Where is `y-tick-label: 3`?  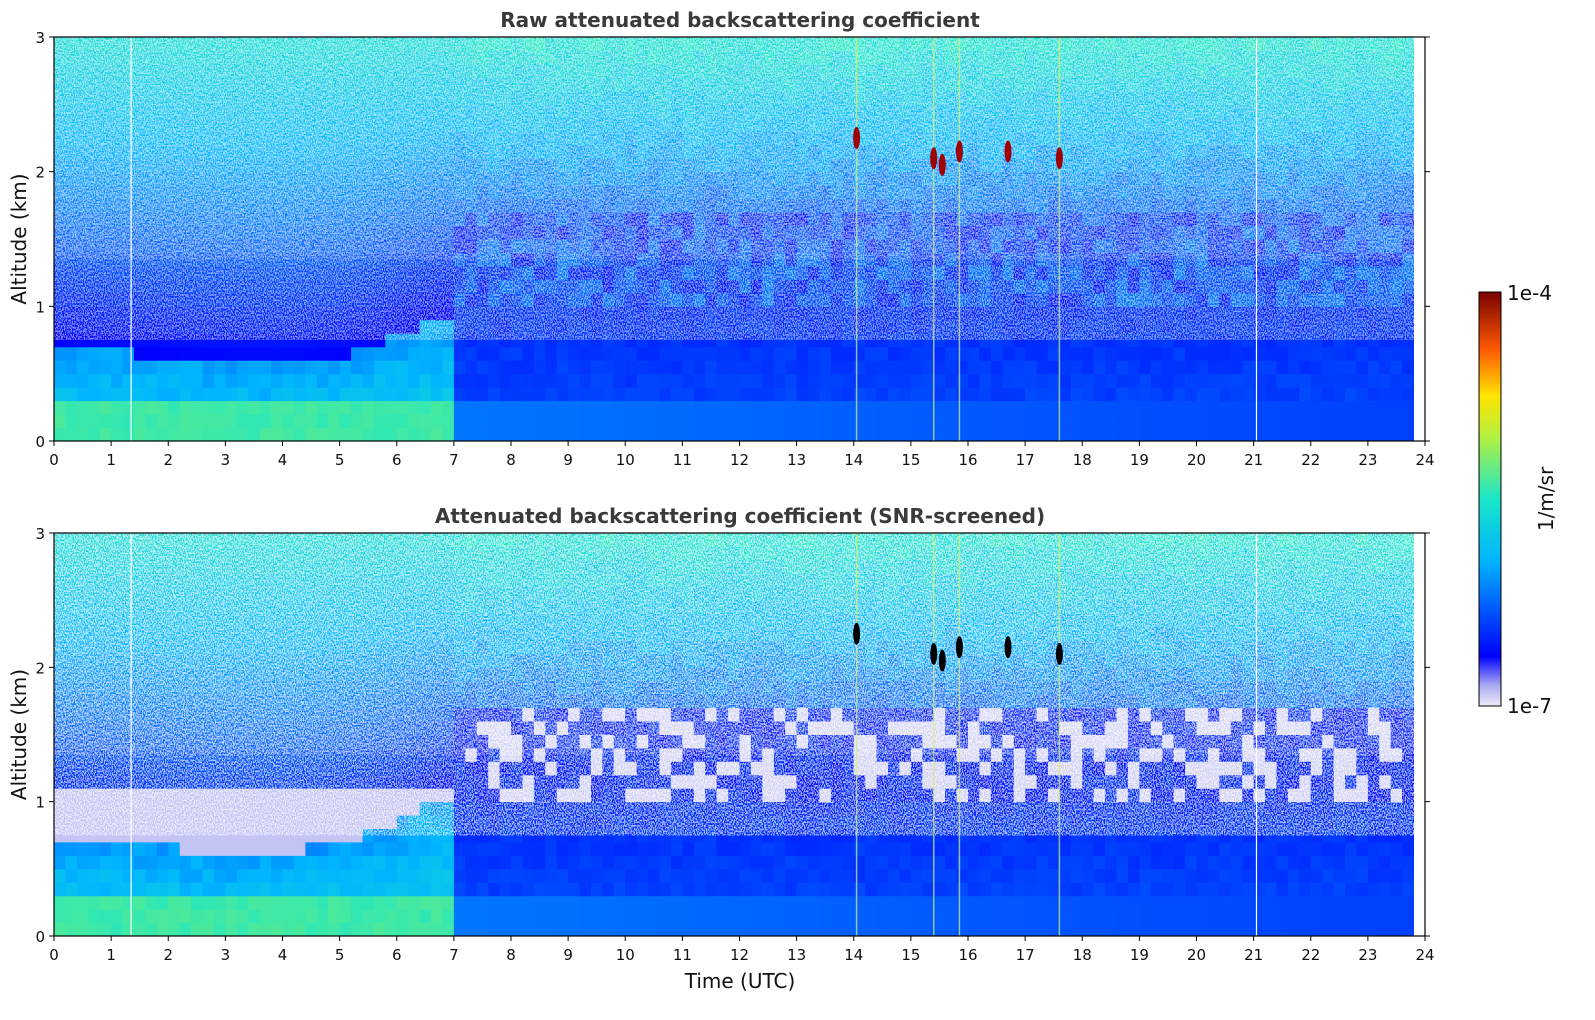
y-tick-label: 3 is located at coordinates (40, 38).